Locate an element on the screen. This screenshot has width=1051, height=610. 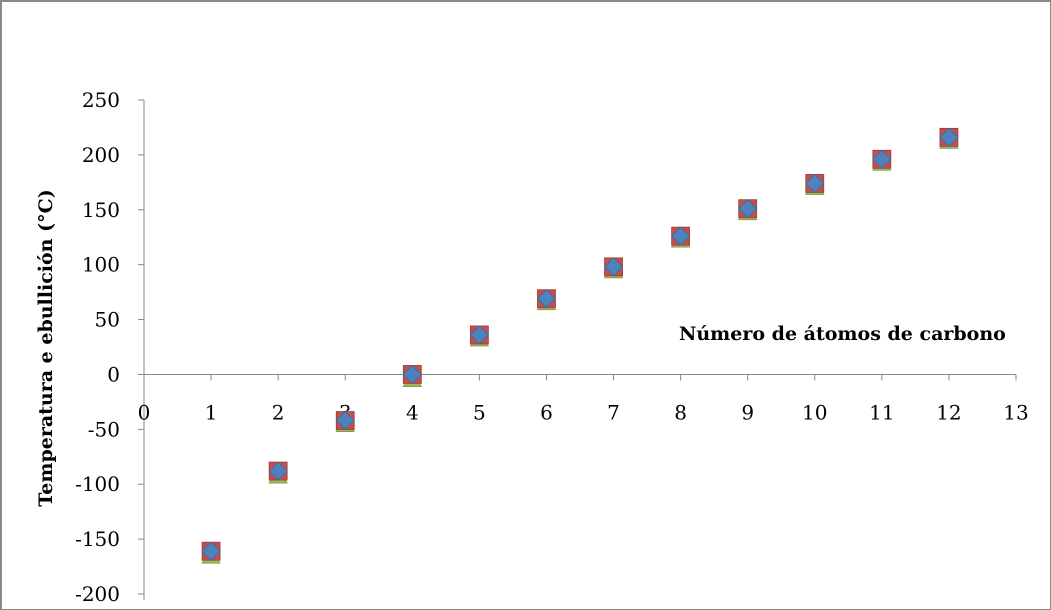
x-tick-label: 4 is located at coordinates (412, 412).